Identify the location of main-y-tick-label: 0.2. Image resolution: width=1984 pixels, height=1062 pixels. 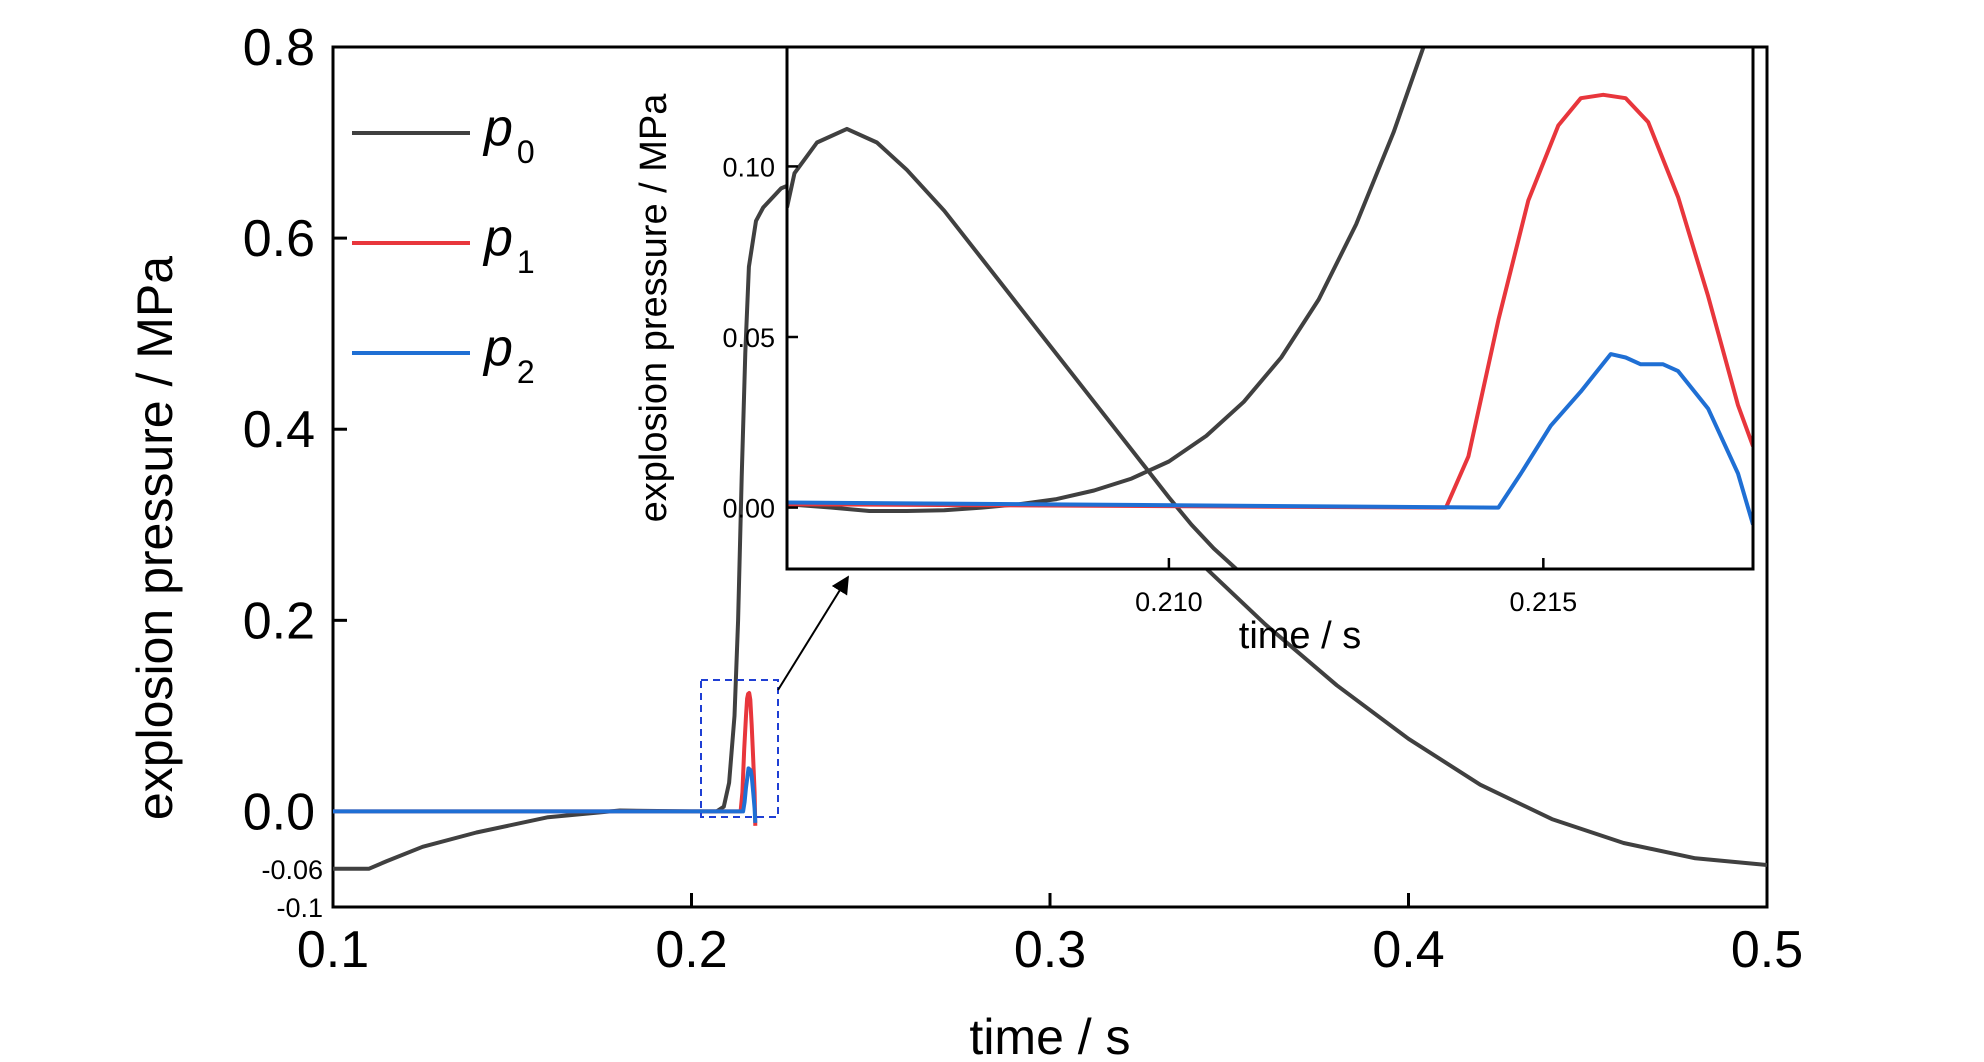
(279, 621).